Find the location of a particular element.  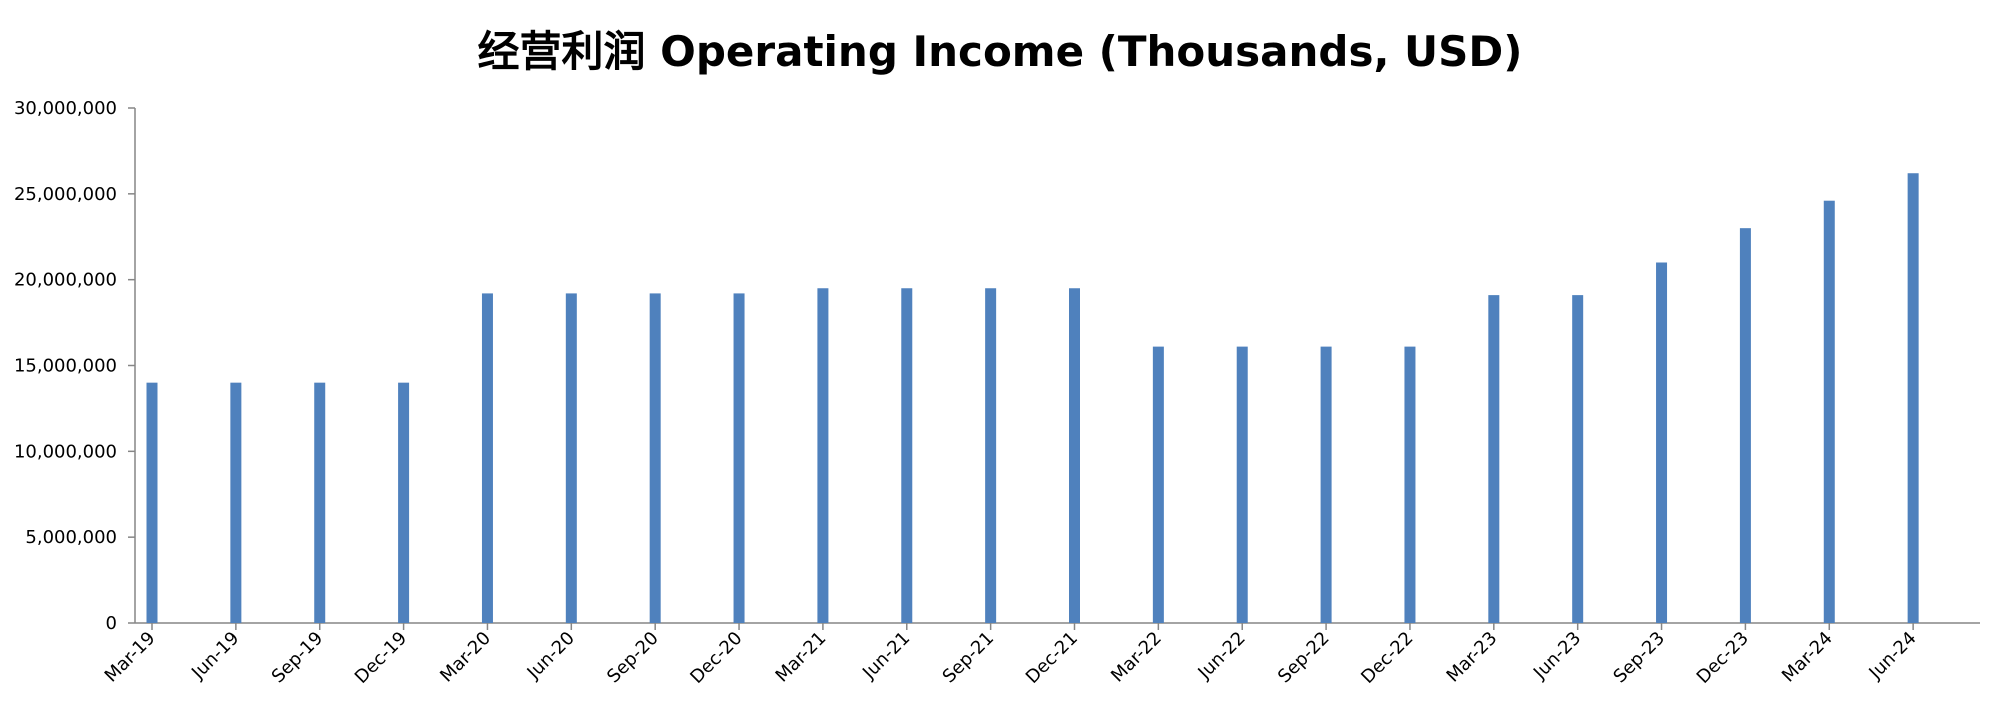

y-tick-label: 25,000,000 is located at coordinates (65, 194).